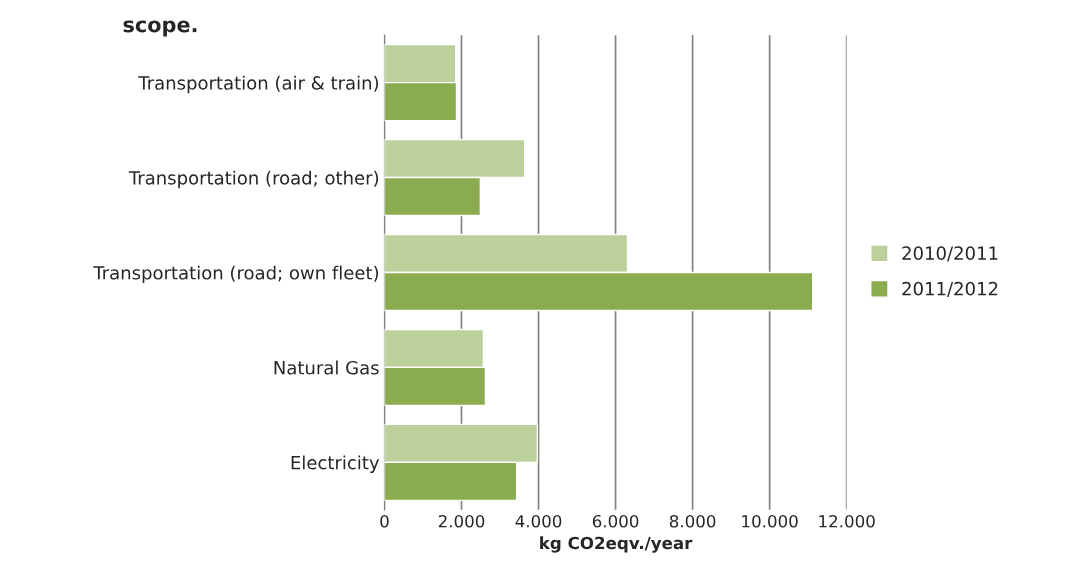  What do you see at coordinates (770, 521) in the screenshot?
I see `x-tick-label: 10.000` at bounding box center [770, 521].